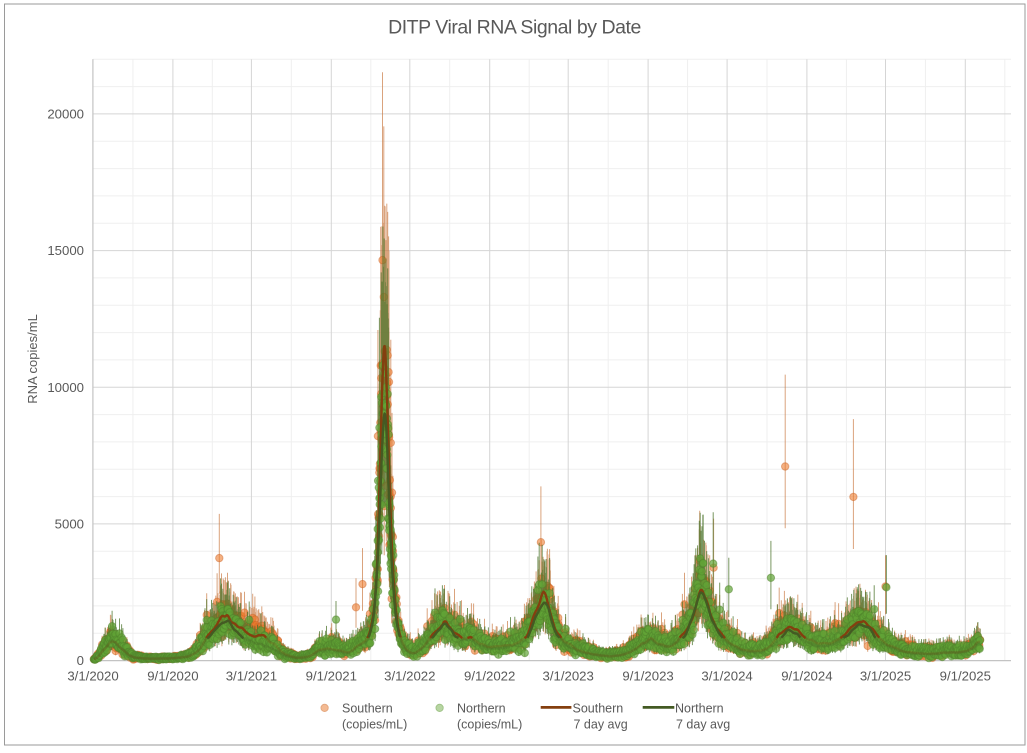  Describe the element at coordinates (568, 676) in the screenshot. I see `svg-text: 3/1/2023` at that location.